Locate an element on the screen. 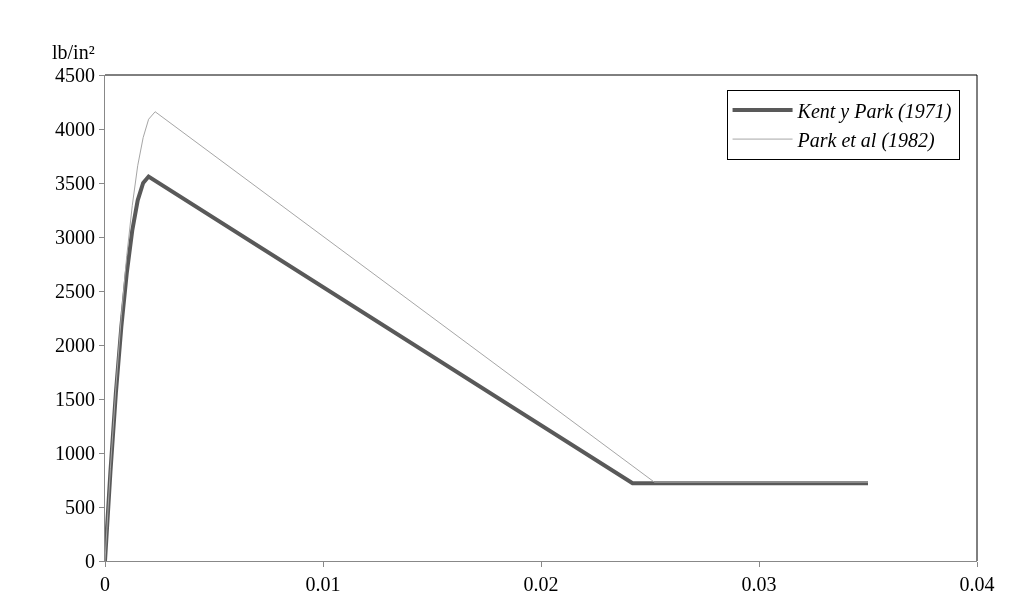  y-tick-label: 2000 is located at coordinates (75, 345).